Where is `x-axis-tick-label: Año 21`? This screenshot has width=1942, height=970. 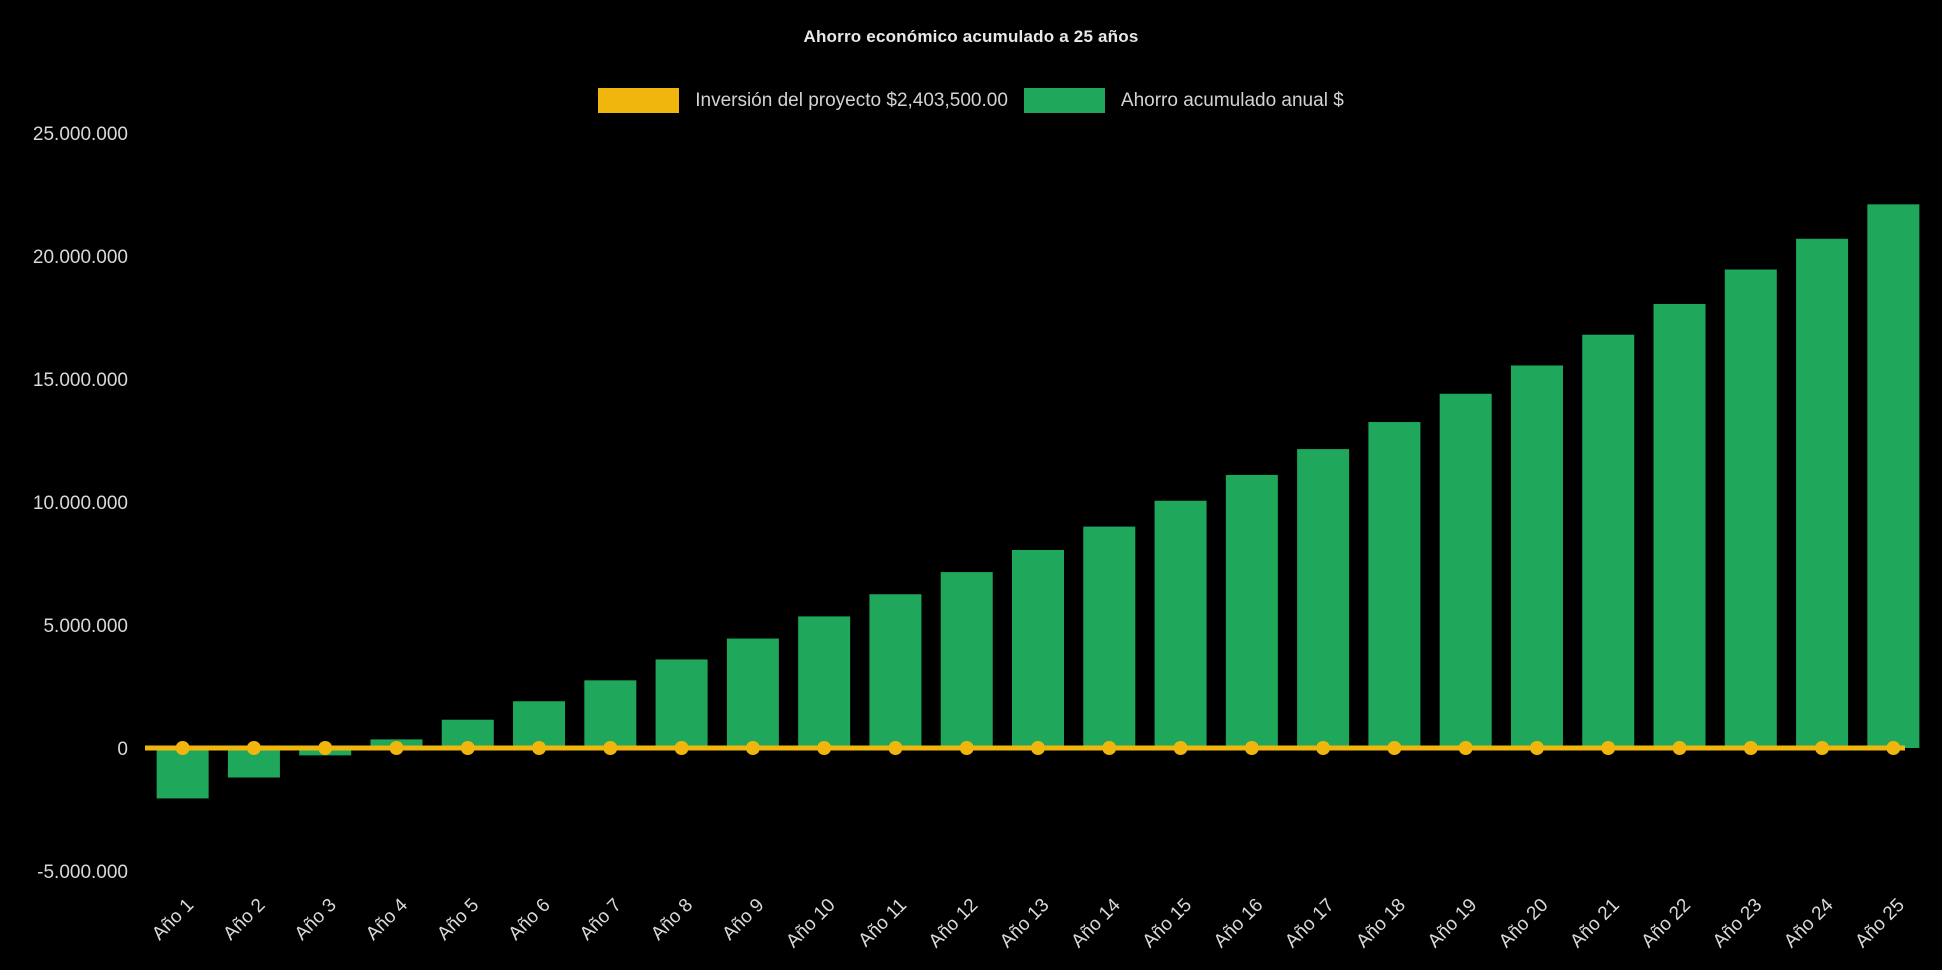 x-axis-tick-label: Año 21 is located at coordinates (1594, 923).